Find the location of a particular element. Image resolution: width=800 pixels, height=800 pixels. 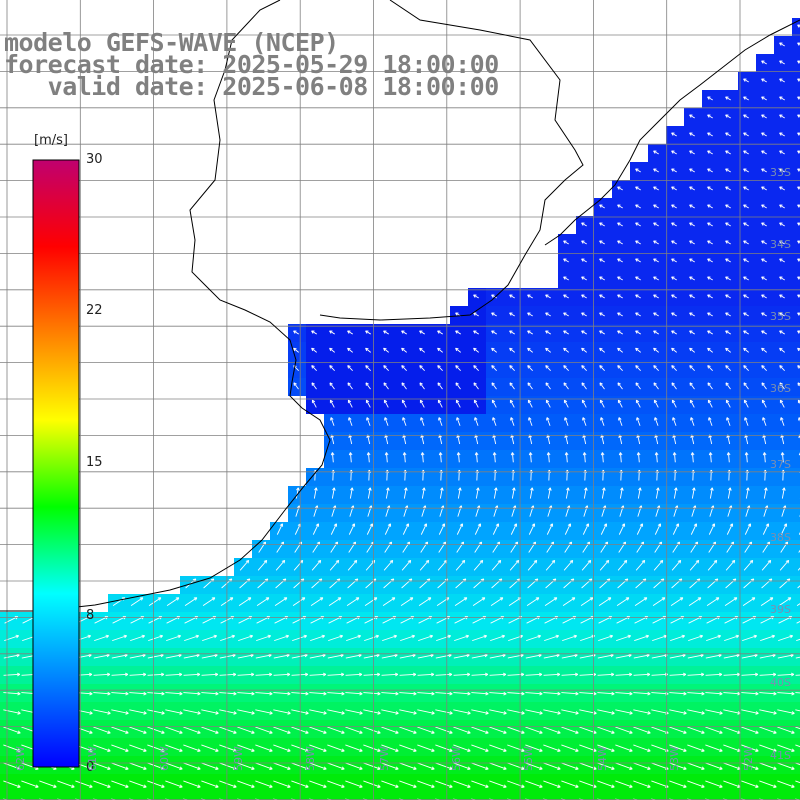

valid-date: valid date: 2025-06-08 18:00:00 is located at coordinates (252, 86).